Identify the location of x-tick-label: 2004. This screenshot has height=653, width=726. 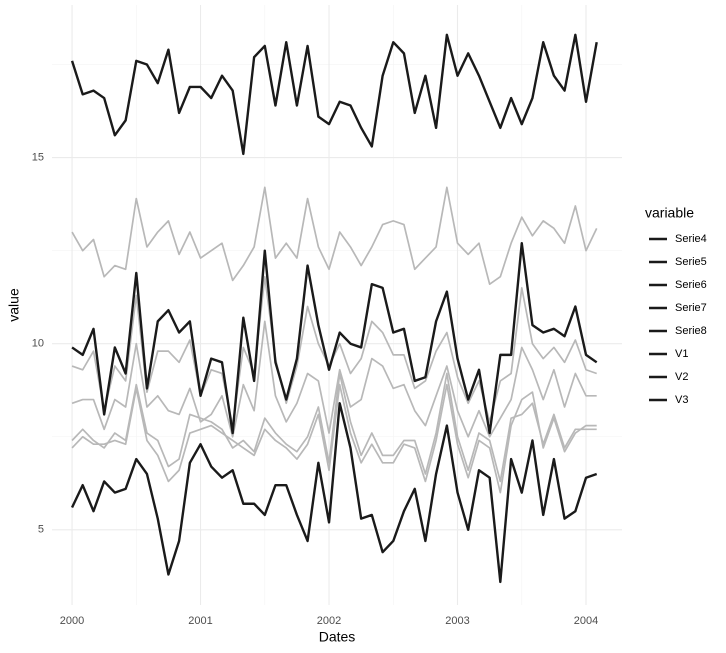
(586, 621).